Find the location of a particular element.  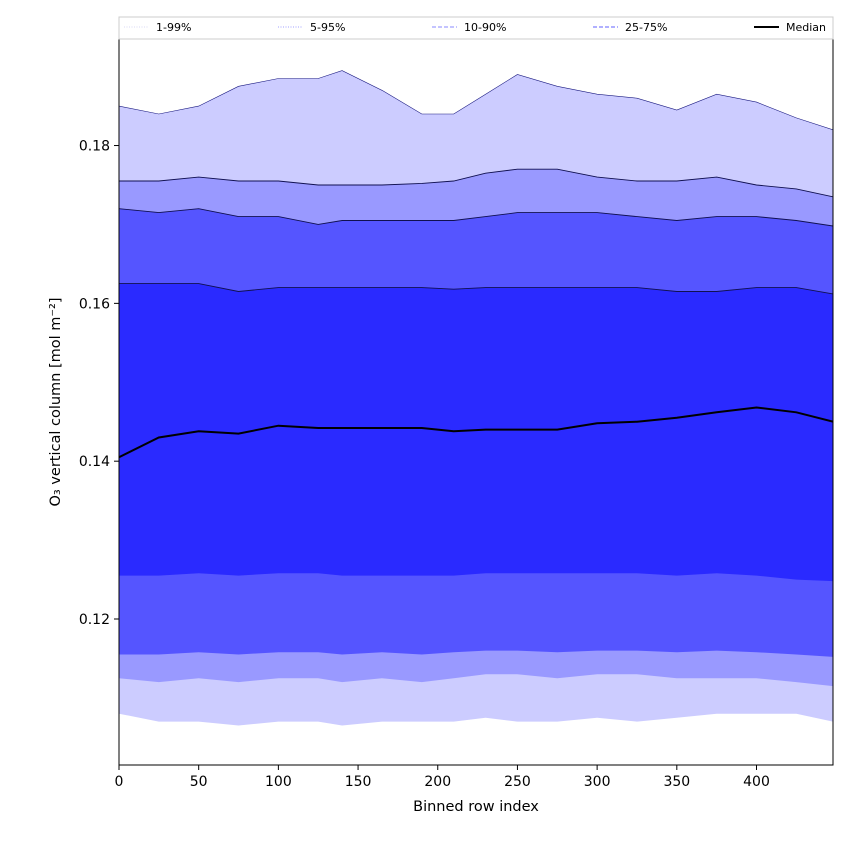

x-axis-label: Binned row index is located at coordinates (476, 807).